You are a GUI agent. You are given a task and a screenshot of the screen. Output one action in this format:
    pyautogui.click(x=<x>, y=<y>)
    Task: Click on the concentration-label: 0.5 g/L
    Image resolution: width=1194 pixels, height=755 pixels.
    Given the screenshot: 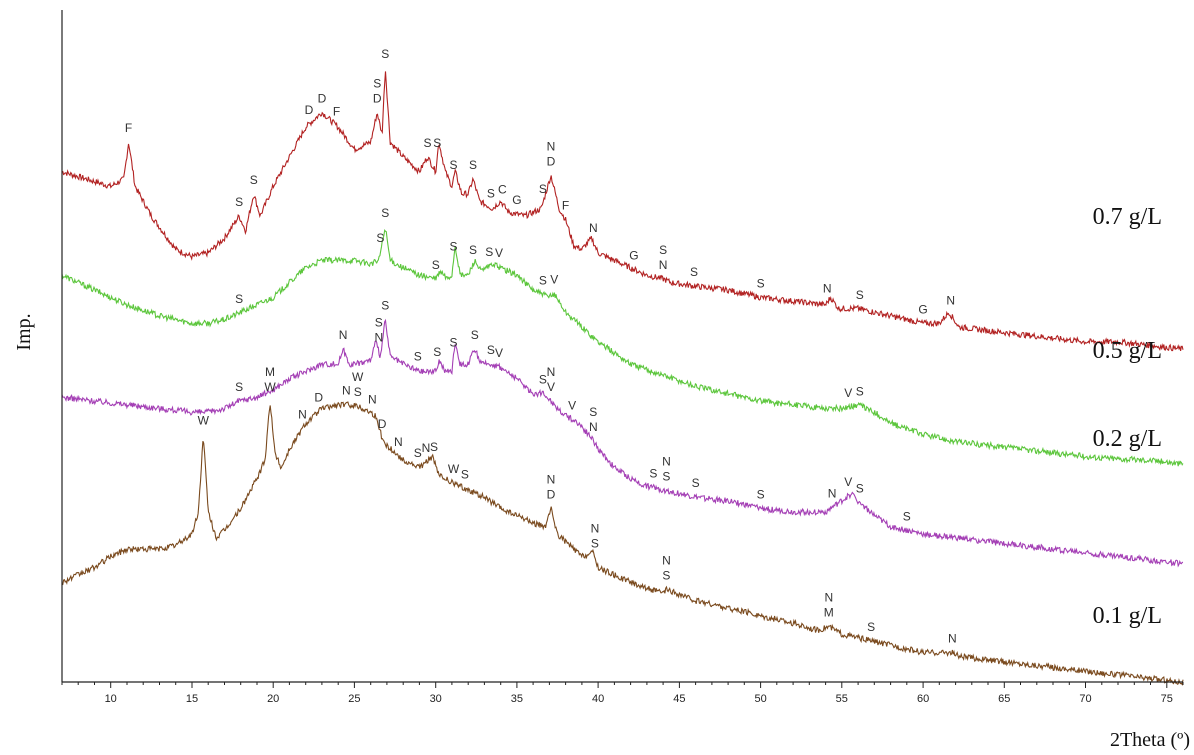 What is the action you would take?
    pyautogui.click(x=1127, y=351)
    